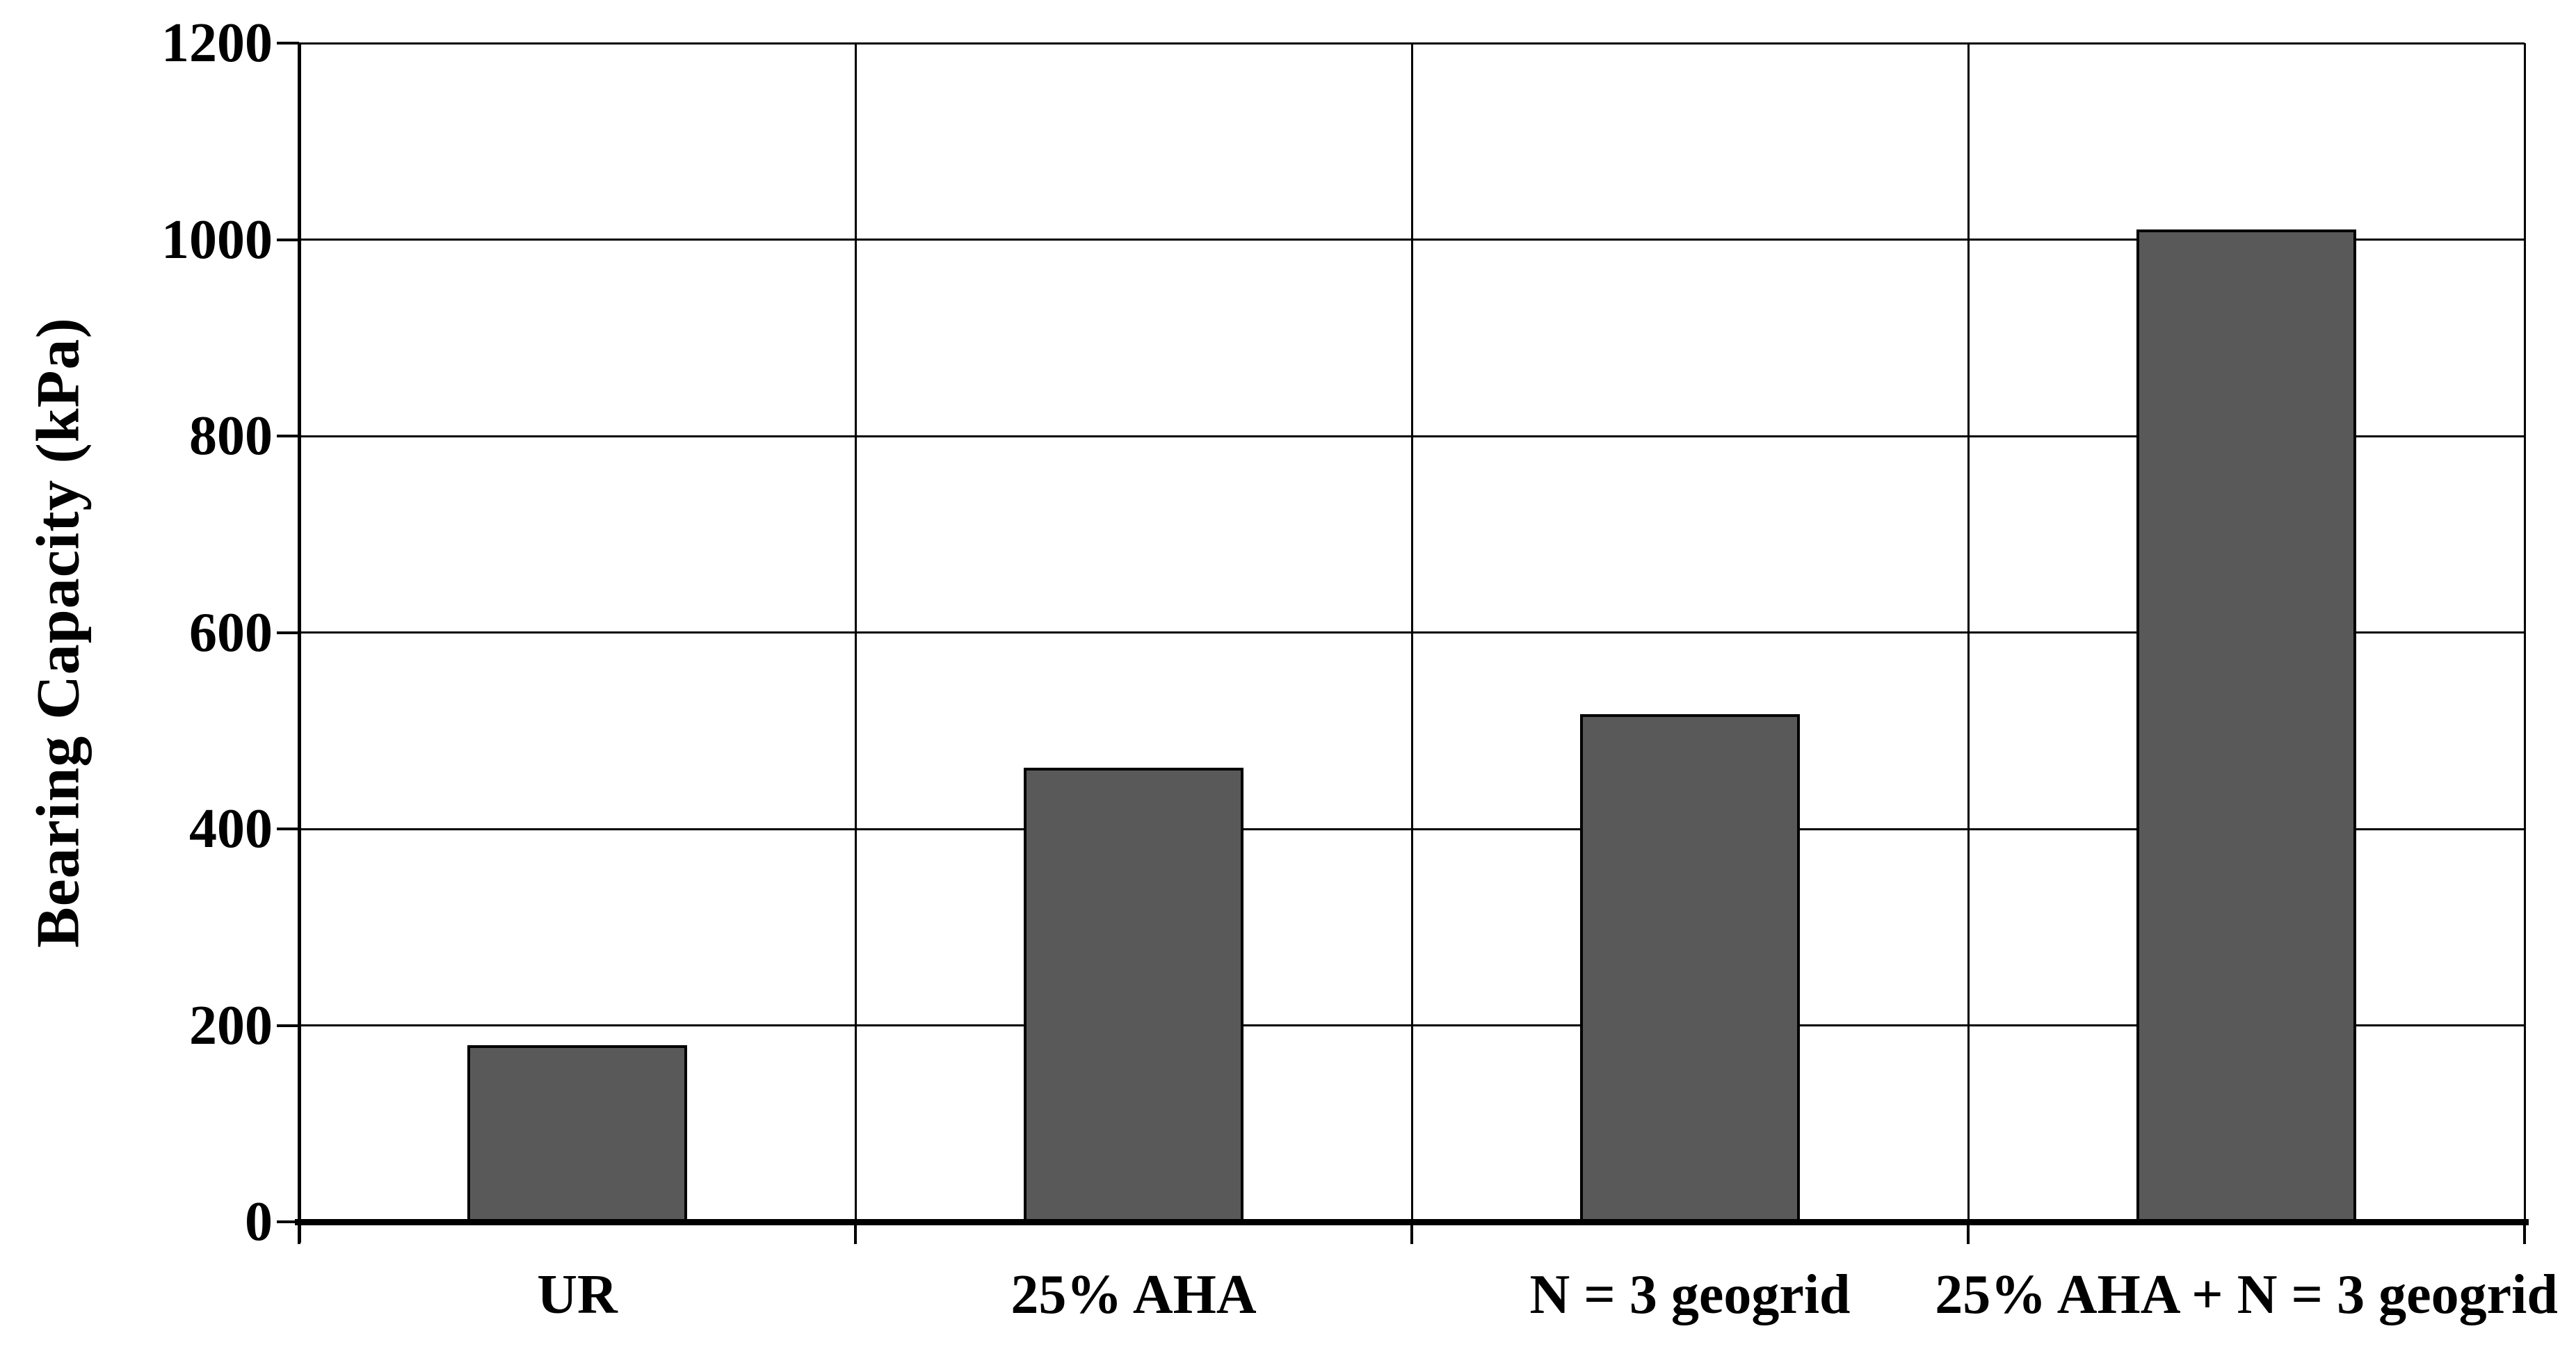  What do you see at coordinates (259, 1221) in the screenshot?
I see `y-tick-label: 0` at bounding box center [259, 1221].